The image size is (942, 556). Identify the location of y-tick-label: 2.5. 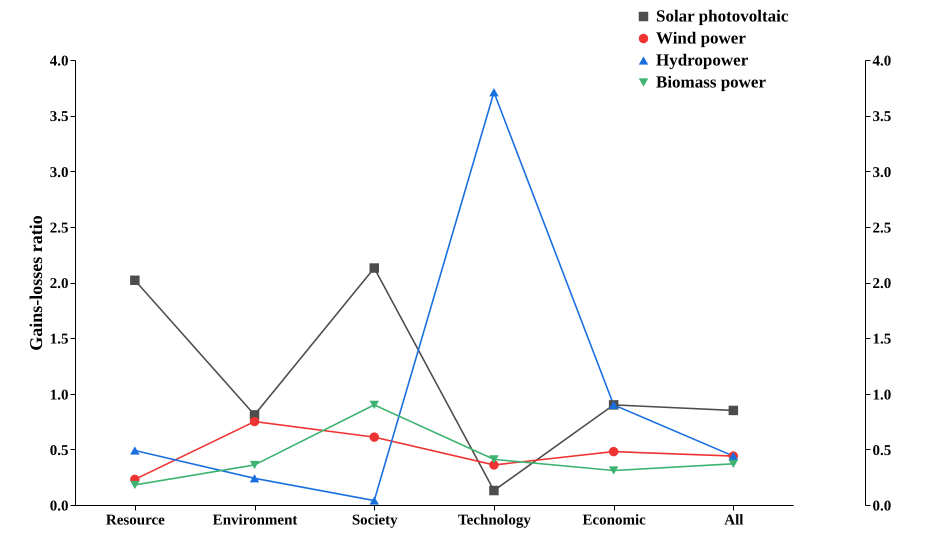
(59, 228).